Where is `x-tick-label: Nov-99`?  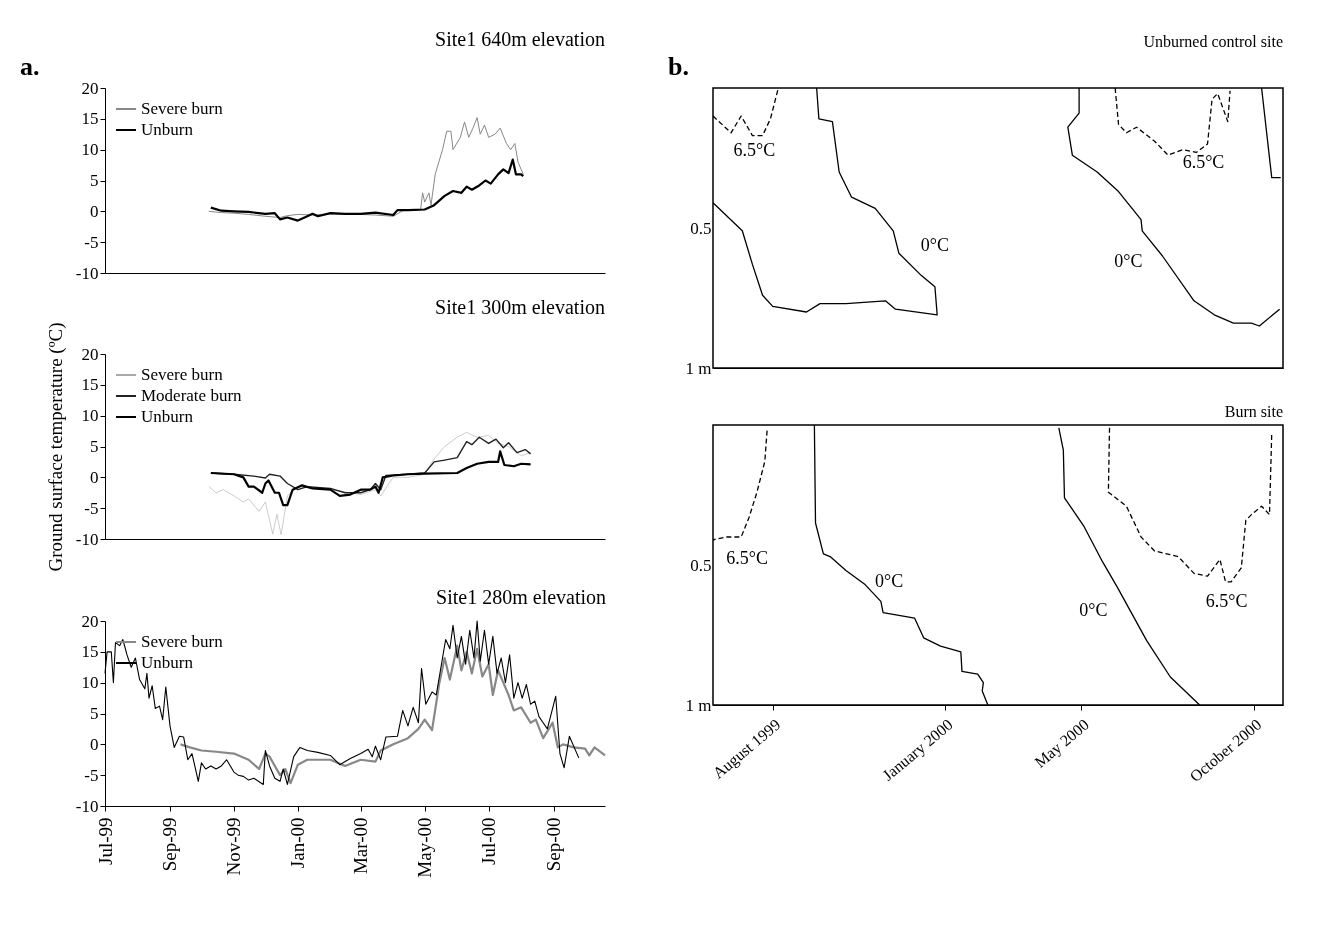
x-tick-label: Nov-99 is located at coordinates (234, 846).